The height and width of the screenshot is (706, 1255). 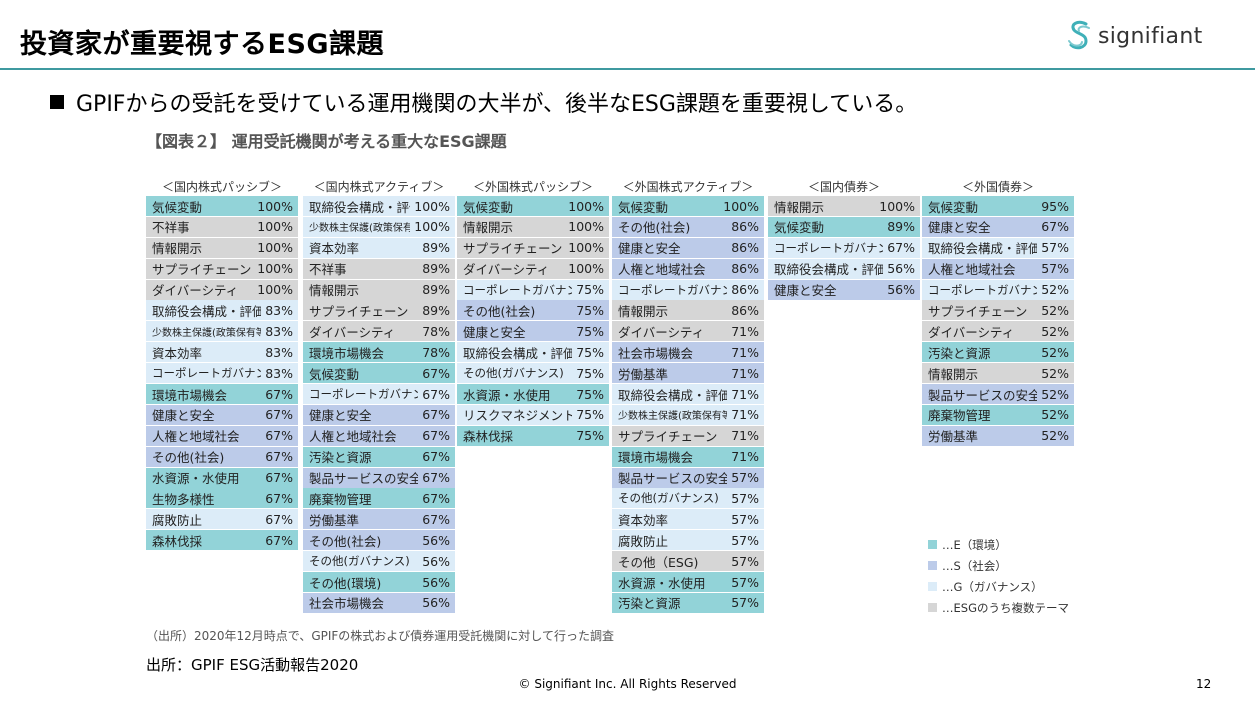 What do you see at coordinates (688, 477) in the screenshot?
I see `table-row: 製品サービスの安全 57%` at bounding box center [688, 477].